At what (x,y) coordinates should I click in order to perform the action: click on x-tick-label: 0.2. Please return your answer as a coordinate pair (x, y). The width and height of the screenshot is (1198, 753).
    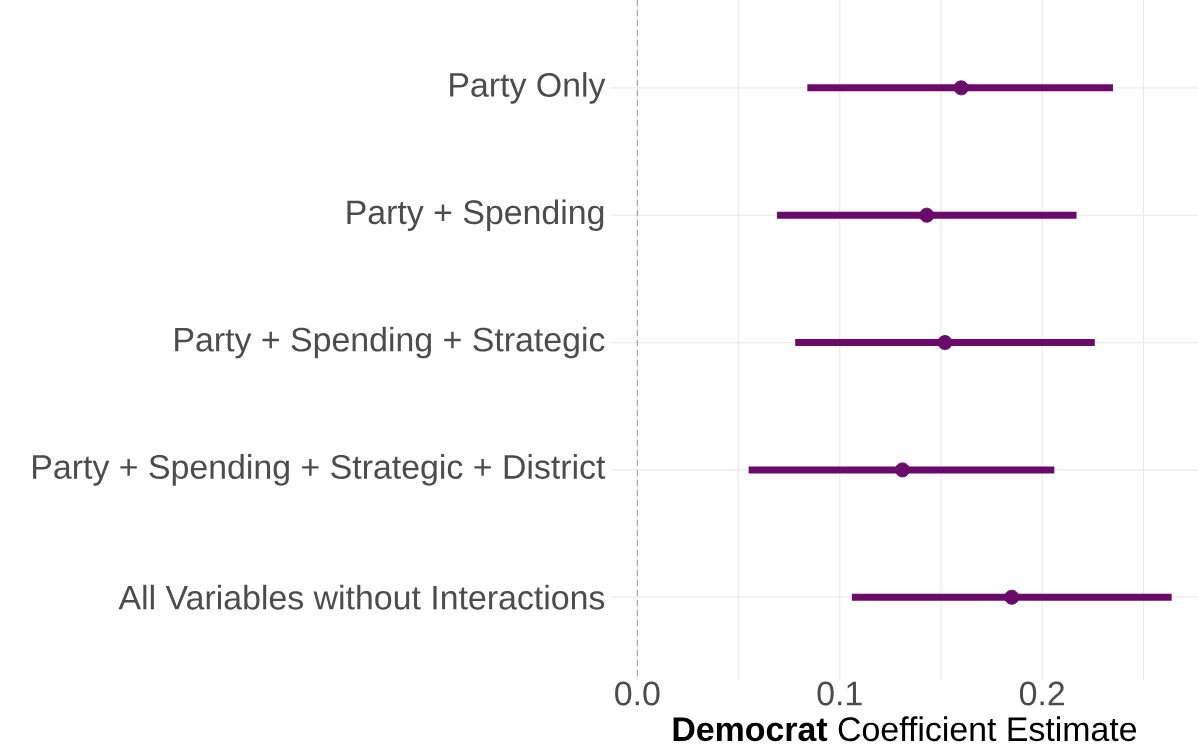
    Looking at the image, I should click on (1041, 693).